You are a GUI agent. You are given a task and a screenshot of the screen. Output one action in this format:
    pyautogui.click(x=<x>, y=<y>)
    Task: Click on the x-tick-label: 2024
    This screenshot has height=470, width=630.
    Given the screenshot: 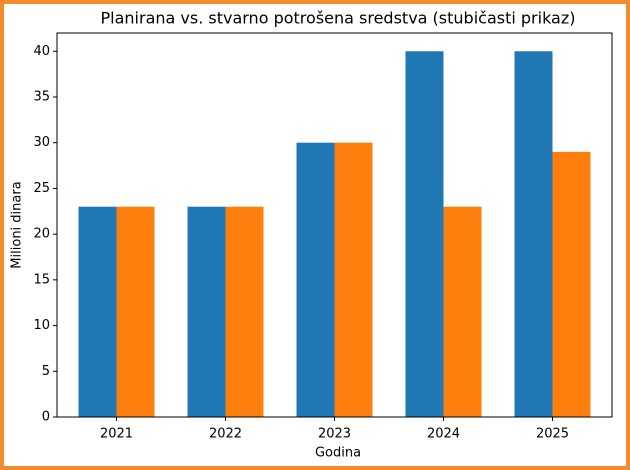 What is the action you would take?
    pyautogui.click(x=443, y=434)
    